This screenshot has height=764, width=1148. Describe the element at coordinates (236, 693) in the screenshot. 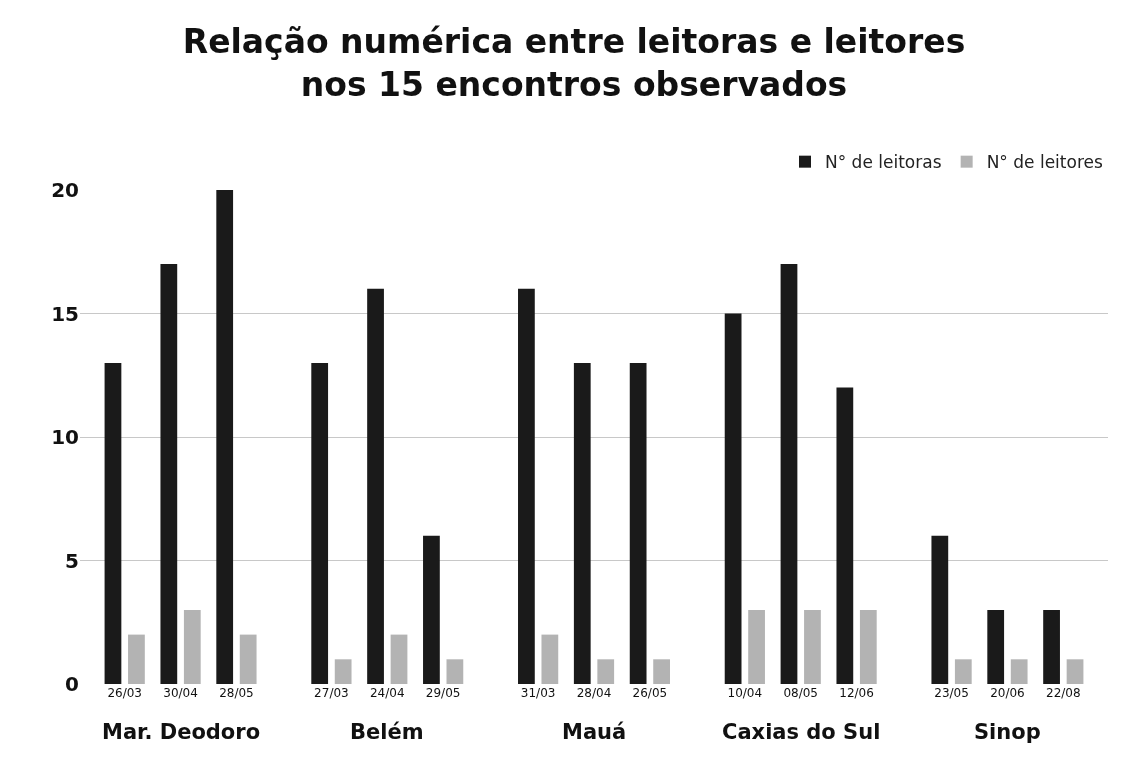

I see `x-tick-label: 28/05` at that location.